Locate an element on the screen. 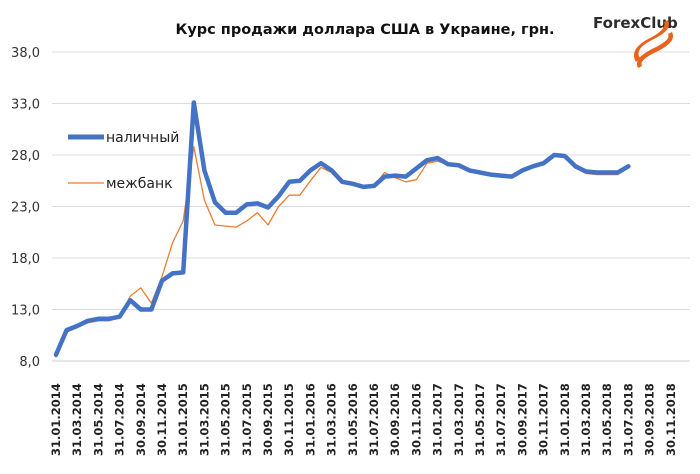 Image resolution: width=700 pixels, height=474 pixels. x-tick-label: 30.09.2015 is located at coordinates (268, 419).